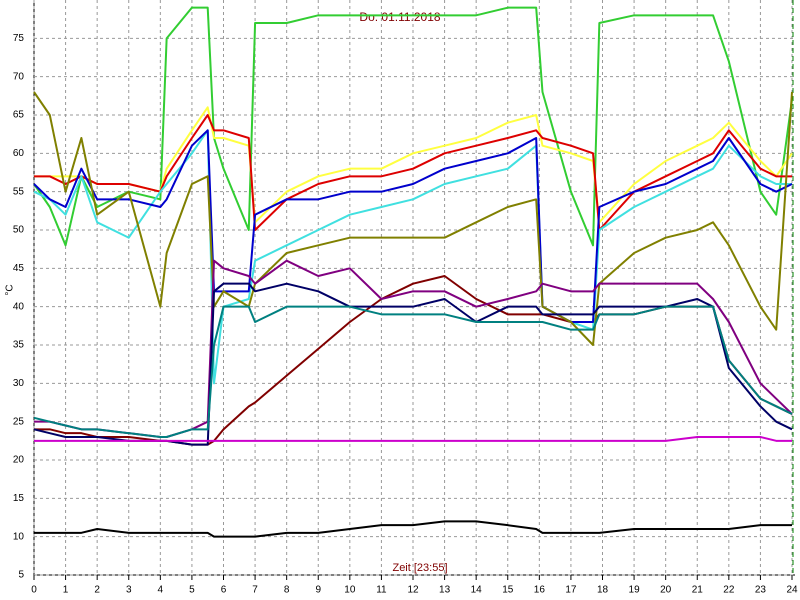 This screenshot has height=600, width=800. I want to click on y-tick-label: 65, so click(19, 115).